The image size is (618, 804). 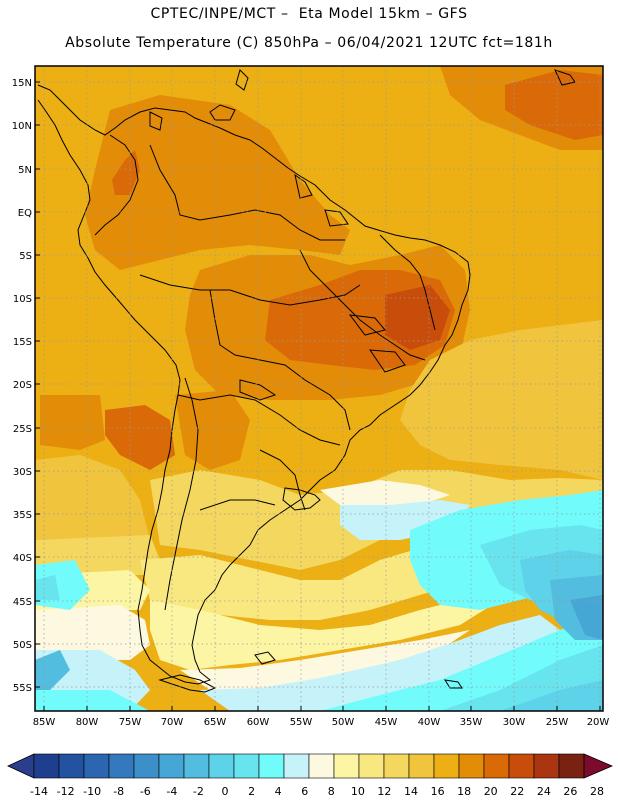 I want to click on lon-label: 45W, so click(x=386, y=722).